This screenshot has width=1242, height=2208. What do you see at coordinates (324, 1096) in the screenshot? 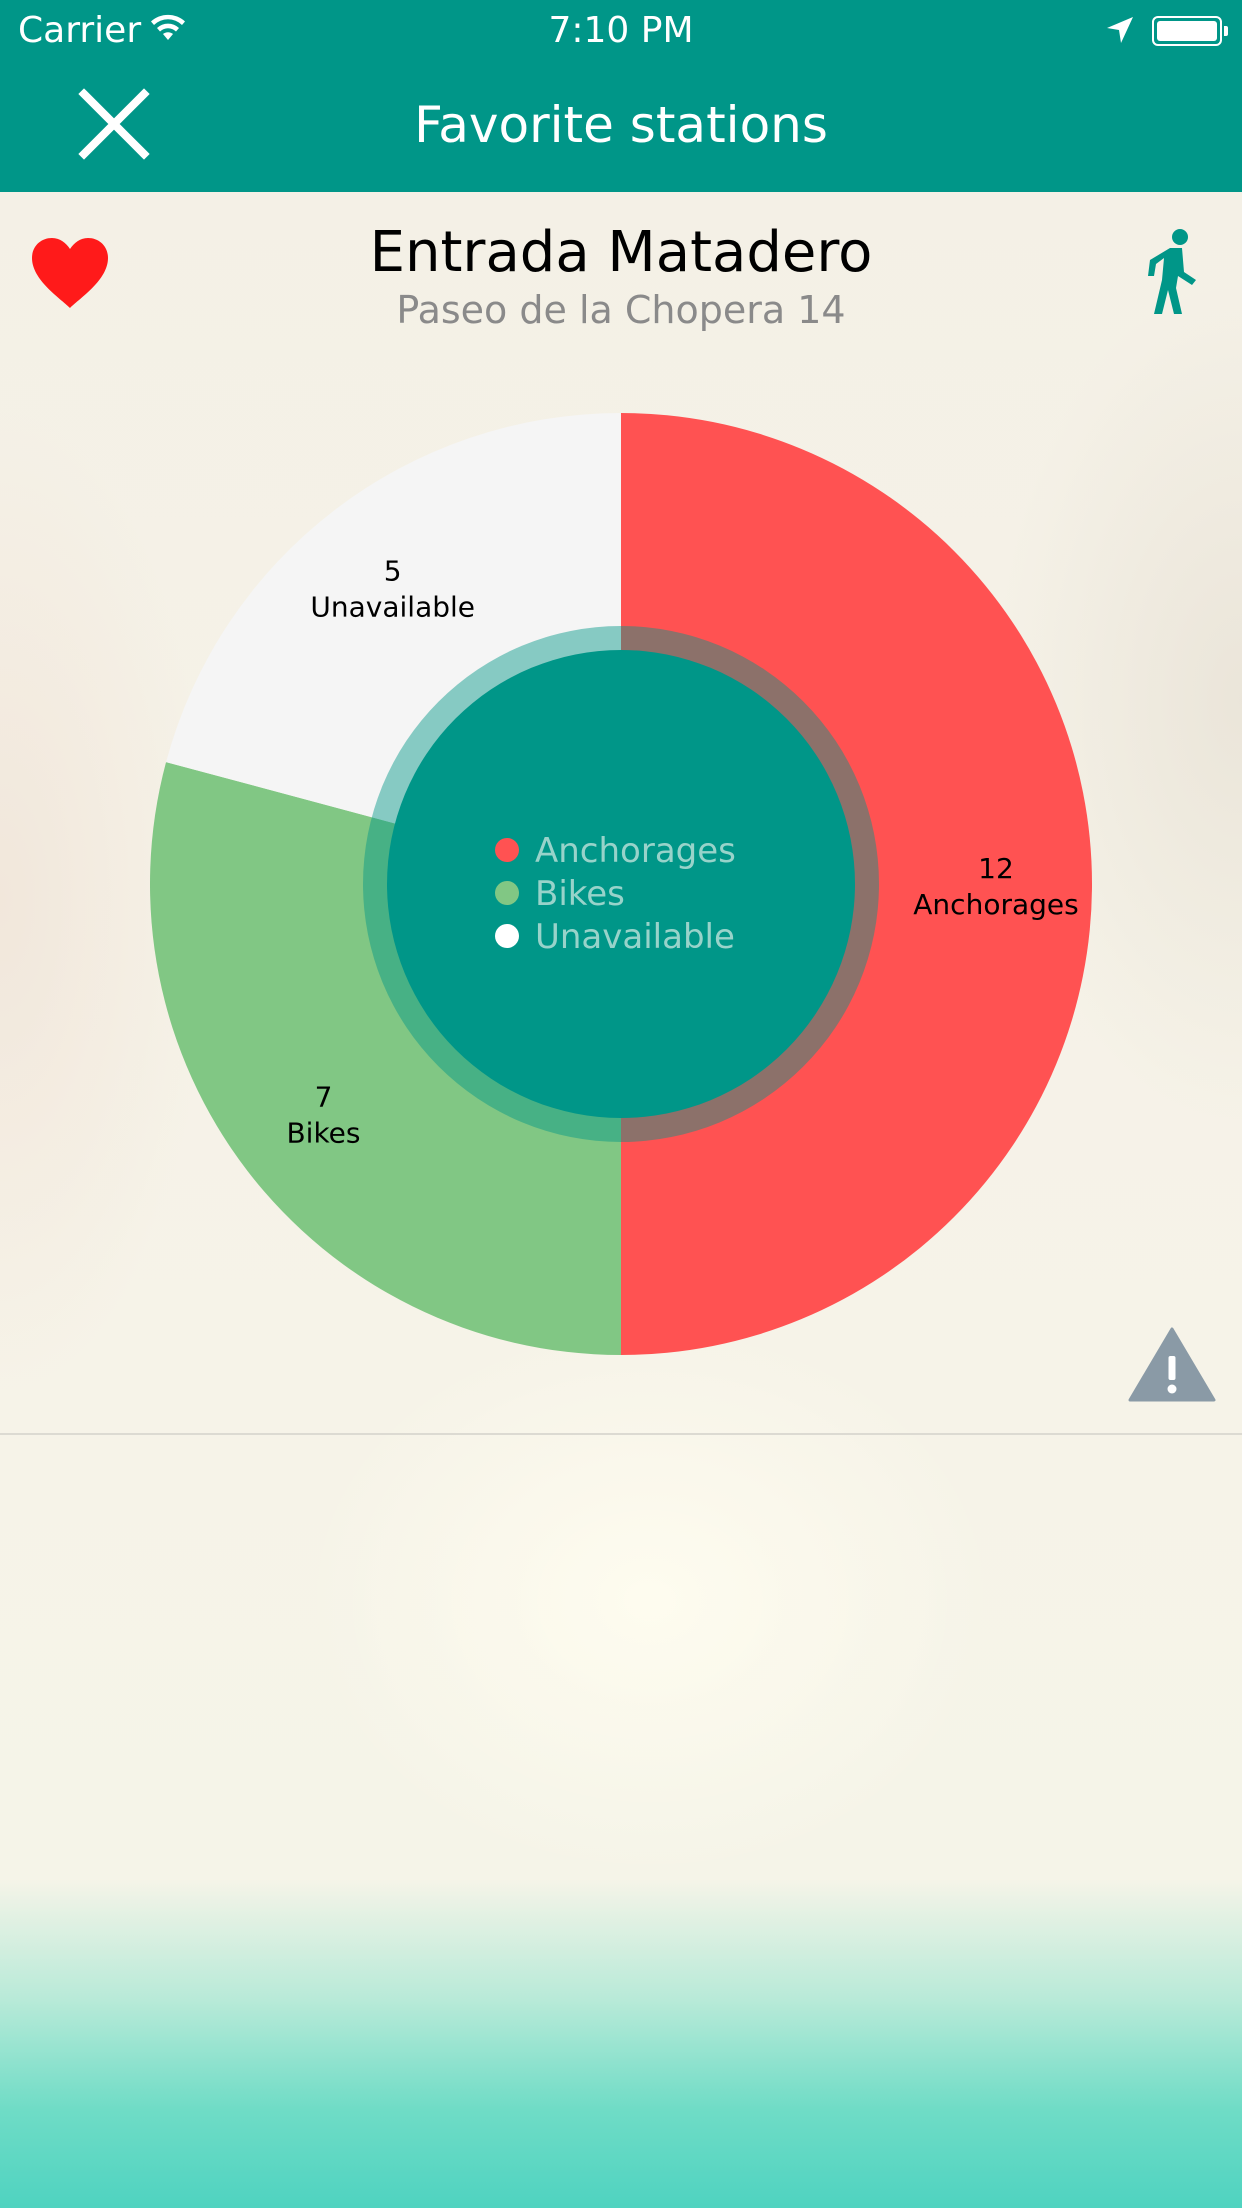
I see `slice-value-label: 7` at bounding box center [324, 1096].